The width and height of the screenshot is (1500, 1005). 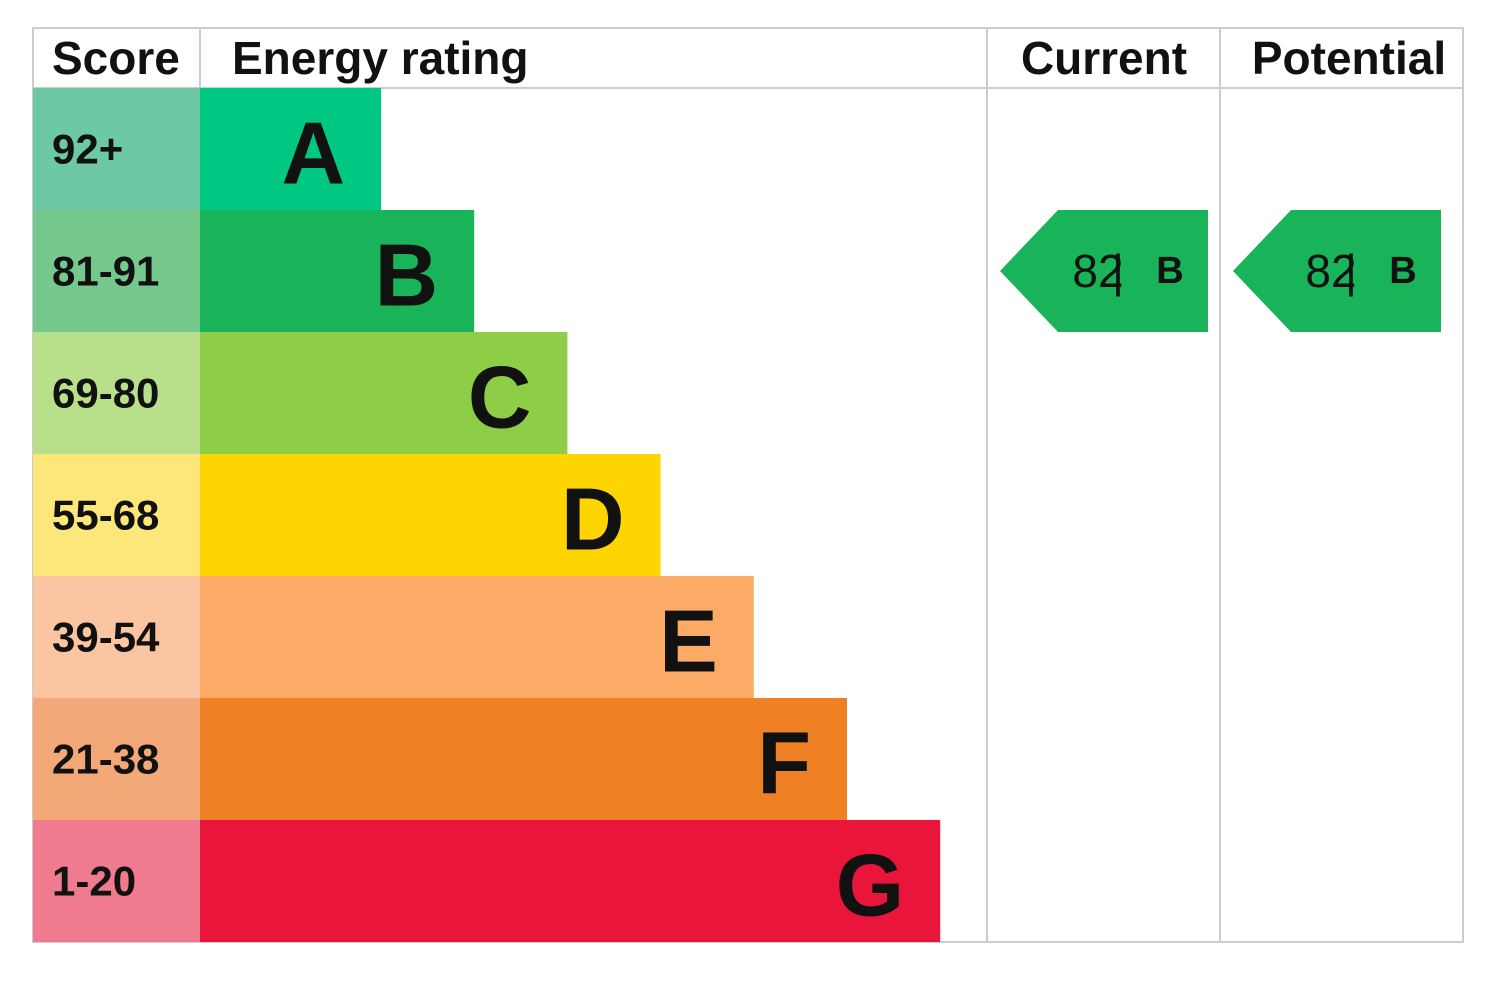 What do you see at coordinates (116, 58) in the screenshot?
I see `header-score: Score` at bounding box center [116, 58].